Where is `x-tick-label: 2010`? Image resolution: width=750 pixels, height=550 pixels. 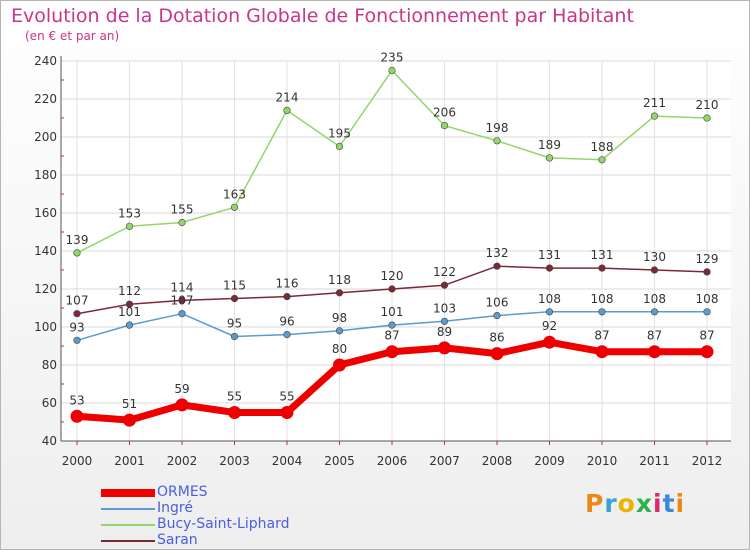
x-tick-label: 2010 is located at coordinates (602, 461).